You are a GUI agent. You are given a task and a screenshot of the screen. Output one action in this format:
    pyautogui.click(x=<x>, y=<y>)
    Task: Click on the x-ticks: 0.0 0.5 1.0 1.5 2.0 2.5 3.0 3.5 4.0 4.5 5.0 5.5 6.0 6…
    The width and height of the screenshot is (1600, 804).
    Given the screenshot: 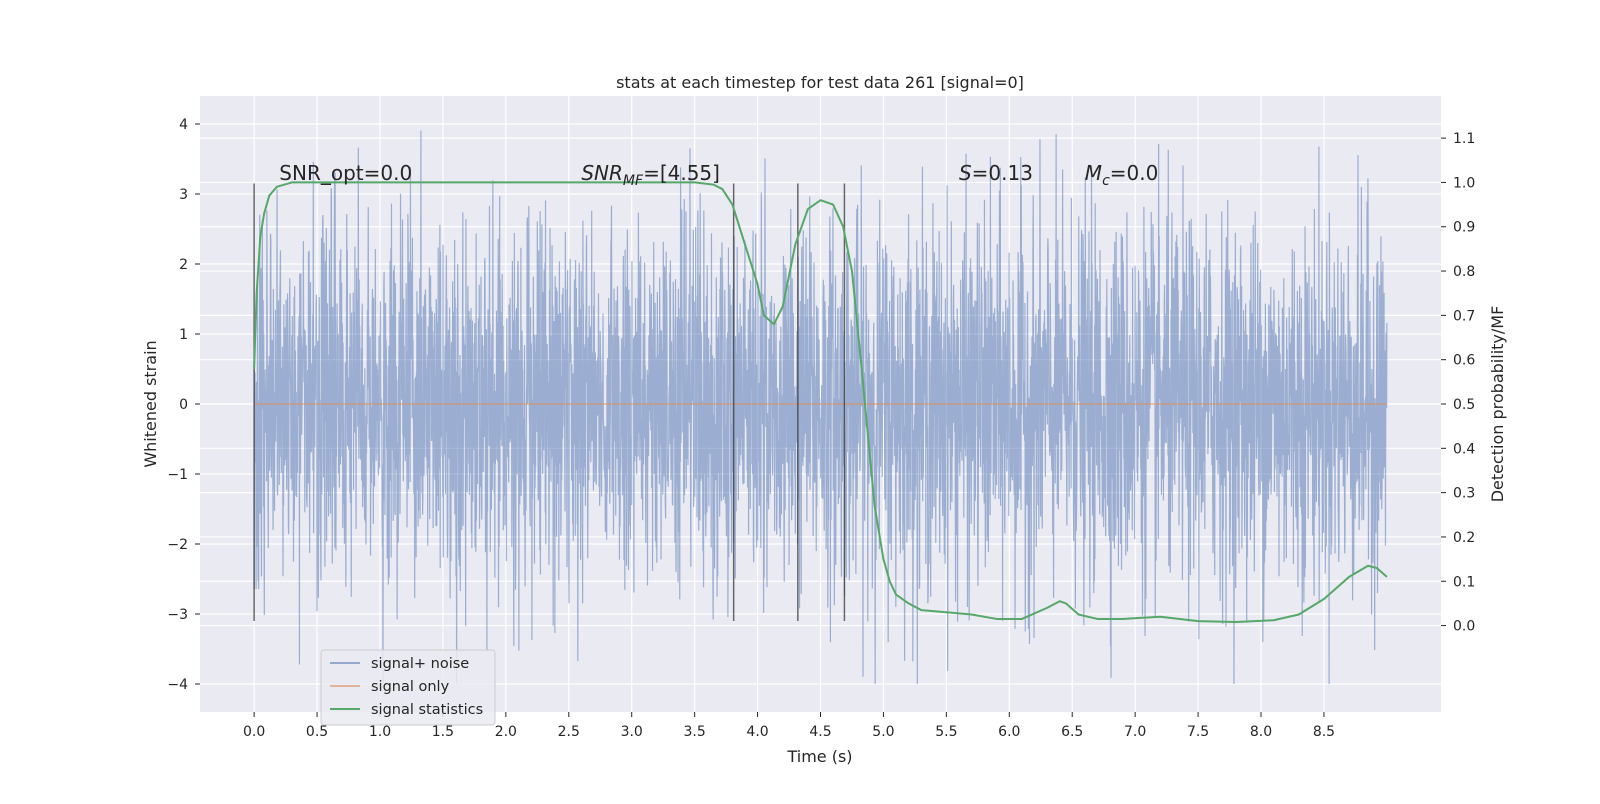 What is the action you would take?
    pyautogui.click(x=789, y=726)
    